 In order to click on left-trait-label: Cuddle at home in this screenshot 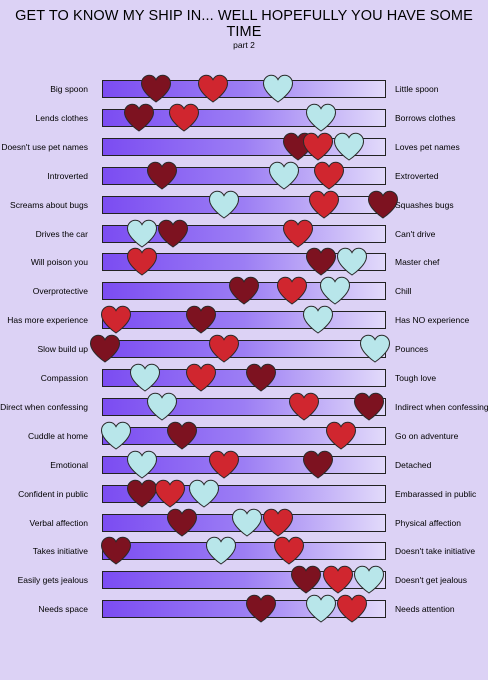, I will do `click(57, 435)`.